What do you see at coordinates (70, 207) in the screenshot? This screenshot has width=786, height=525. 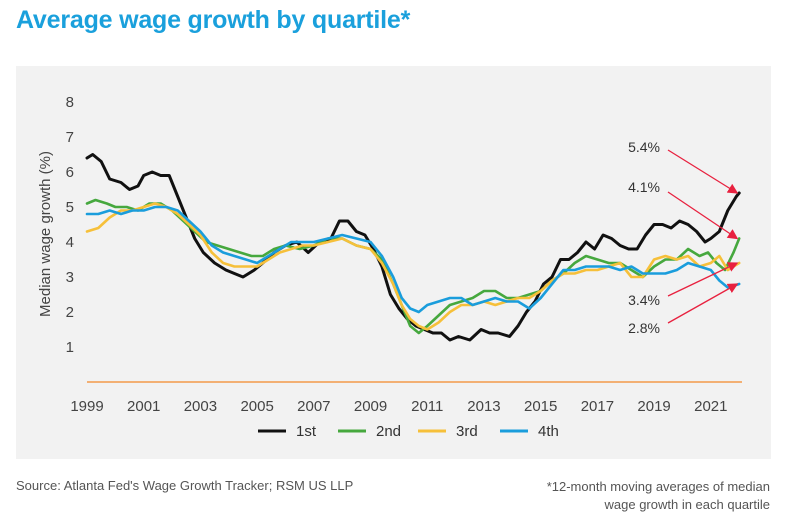 I see `y-tick-label: 5` at bounding box center [70, 207].